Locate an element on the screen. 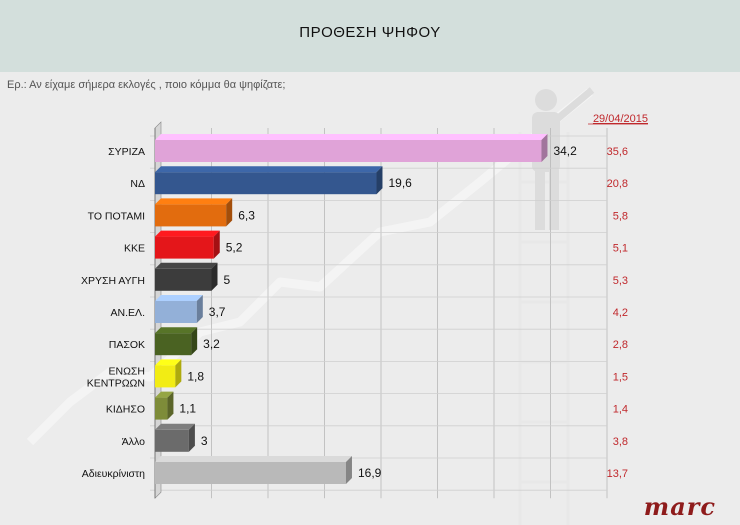 The width and height of the screenshot is (740, 525). category-label: ΕΝΩΣΗ ΚΕΝΤΡΩΩΝ is located at coordinates (116, 377).